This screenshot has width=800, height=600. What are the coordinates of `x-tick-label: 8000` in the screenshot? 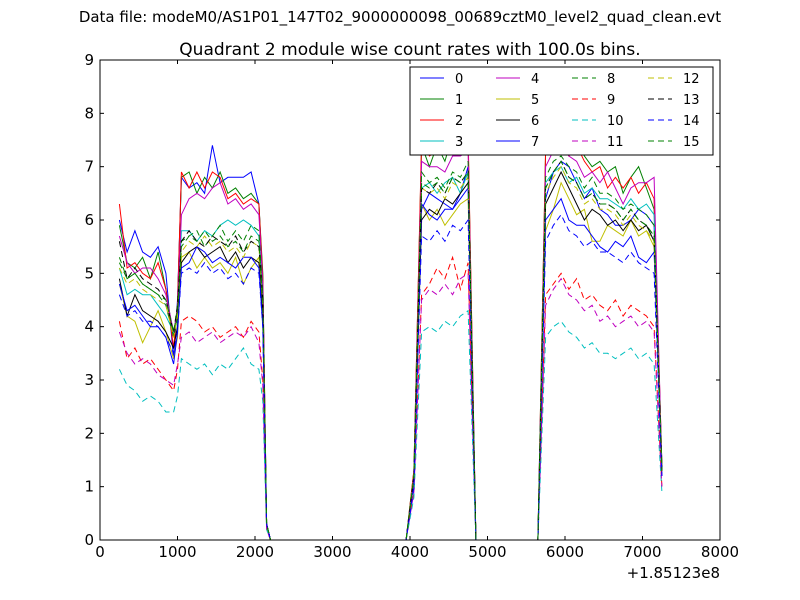 It's located at (720, 552).